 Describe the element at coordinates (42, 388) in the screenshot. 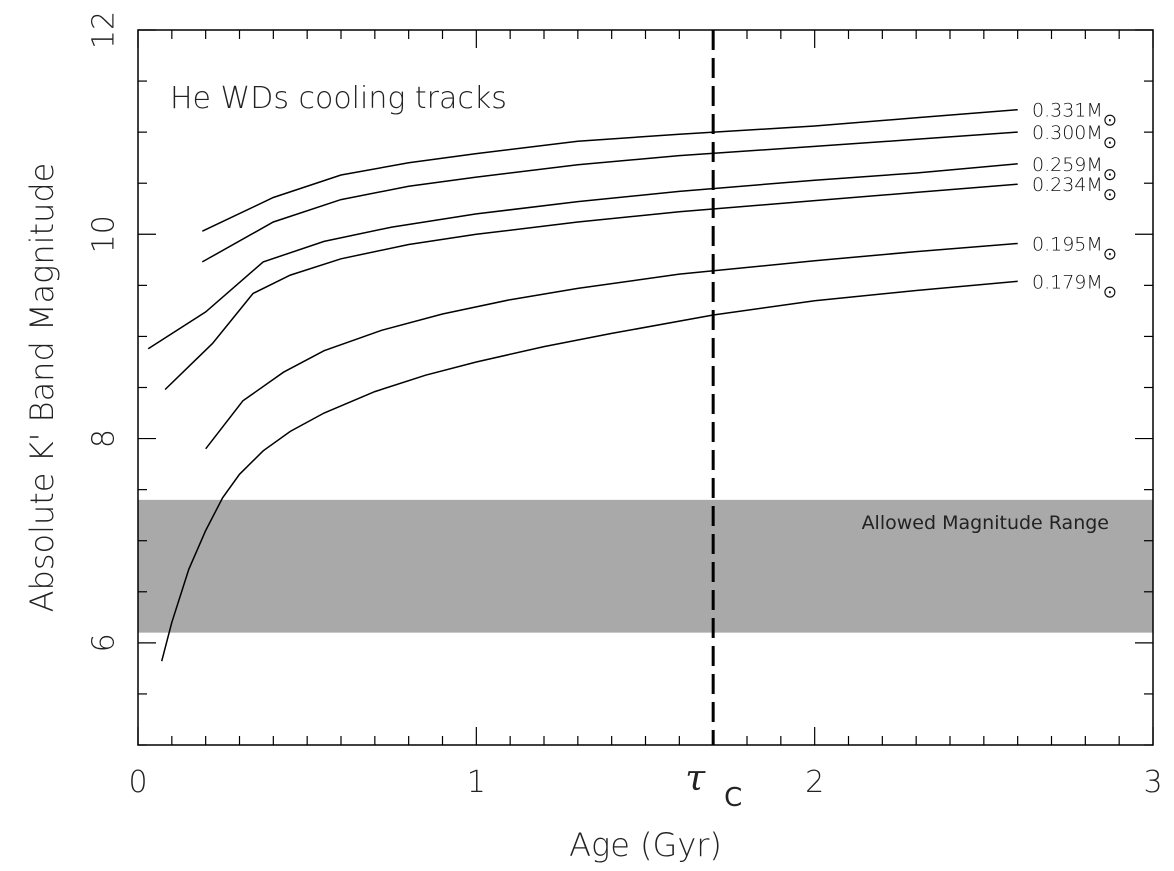

I see `y-axis-title: Absolute K' Band Magnitude` at that location.